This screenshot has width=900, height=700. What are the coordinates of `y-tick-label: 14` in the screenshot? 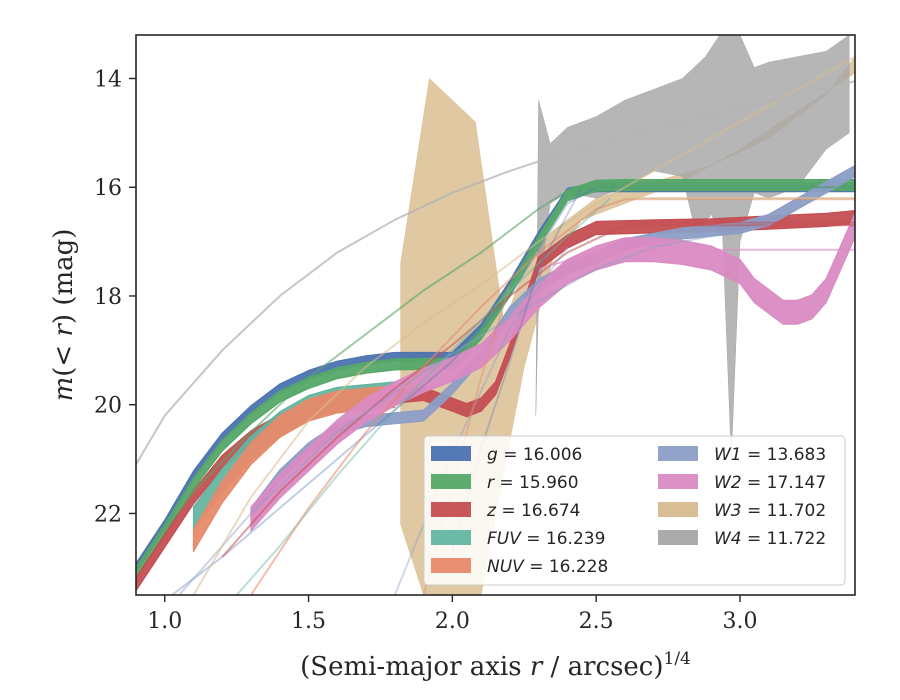 It's located at (108, 79).